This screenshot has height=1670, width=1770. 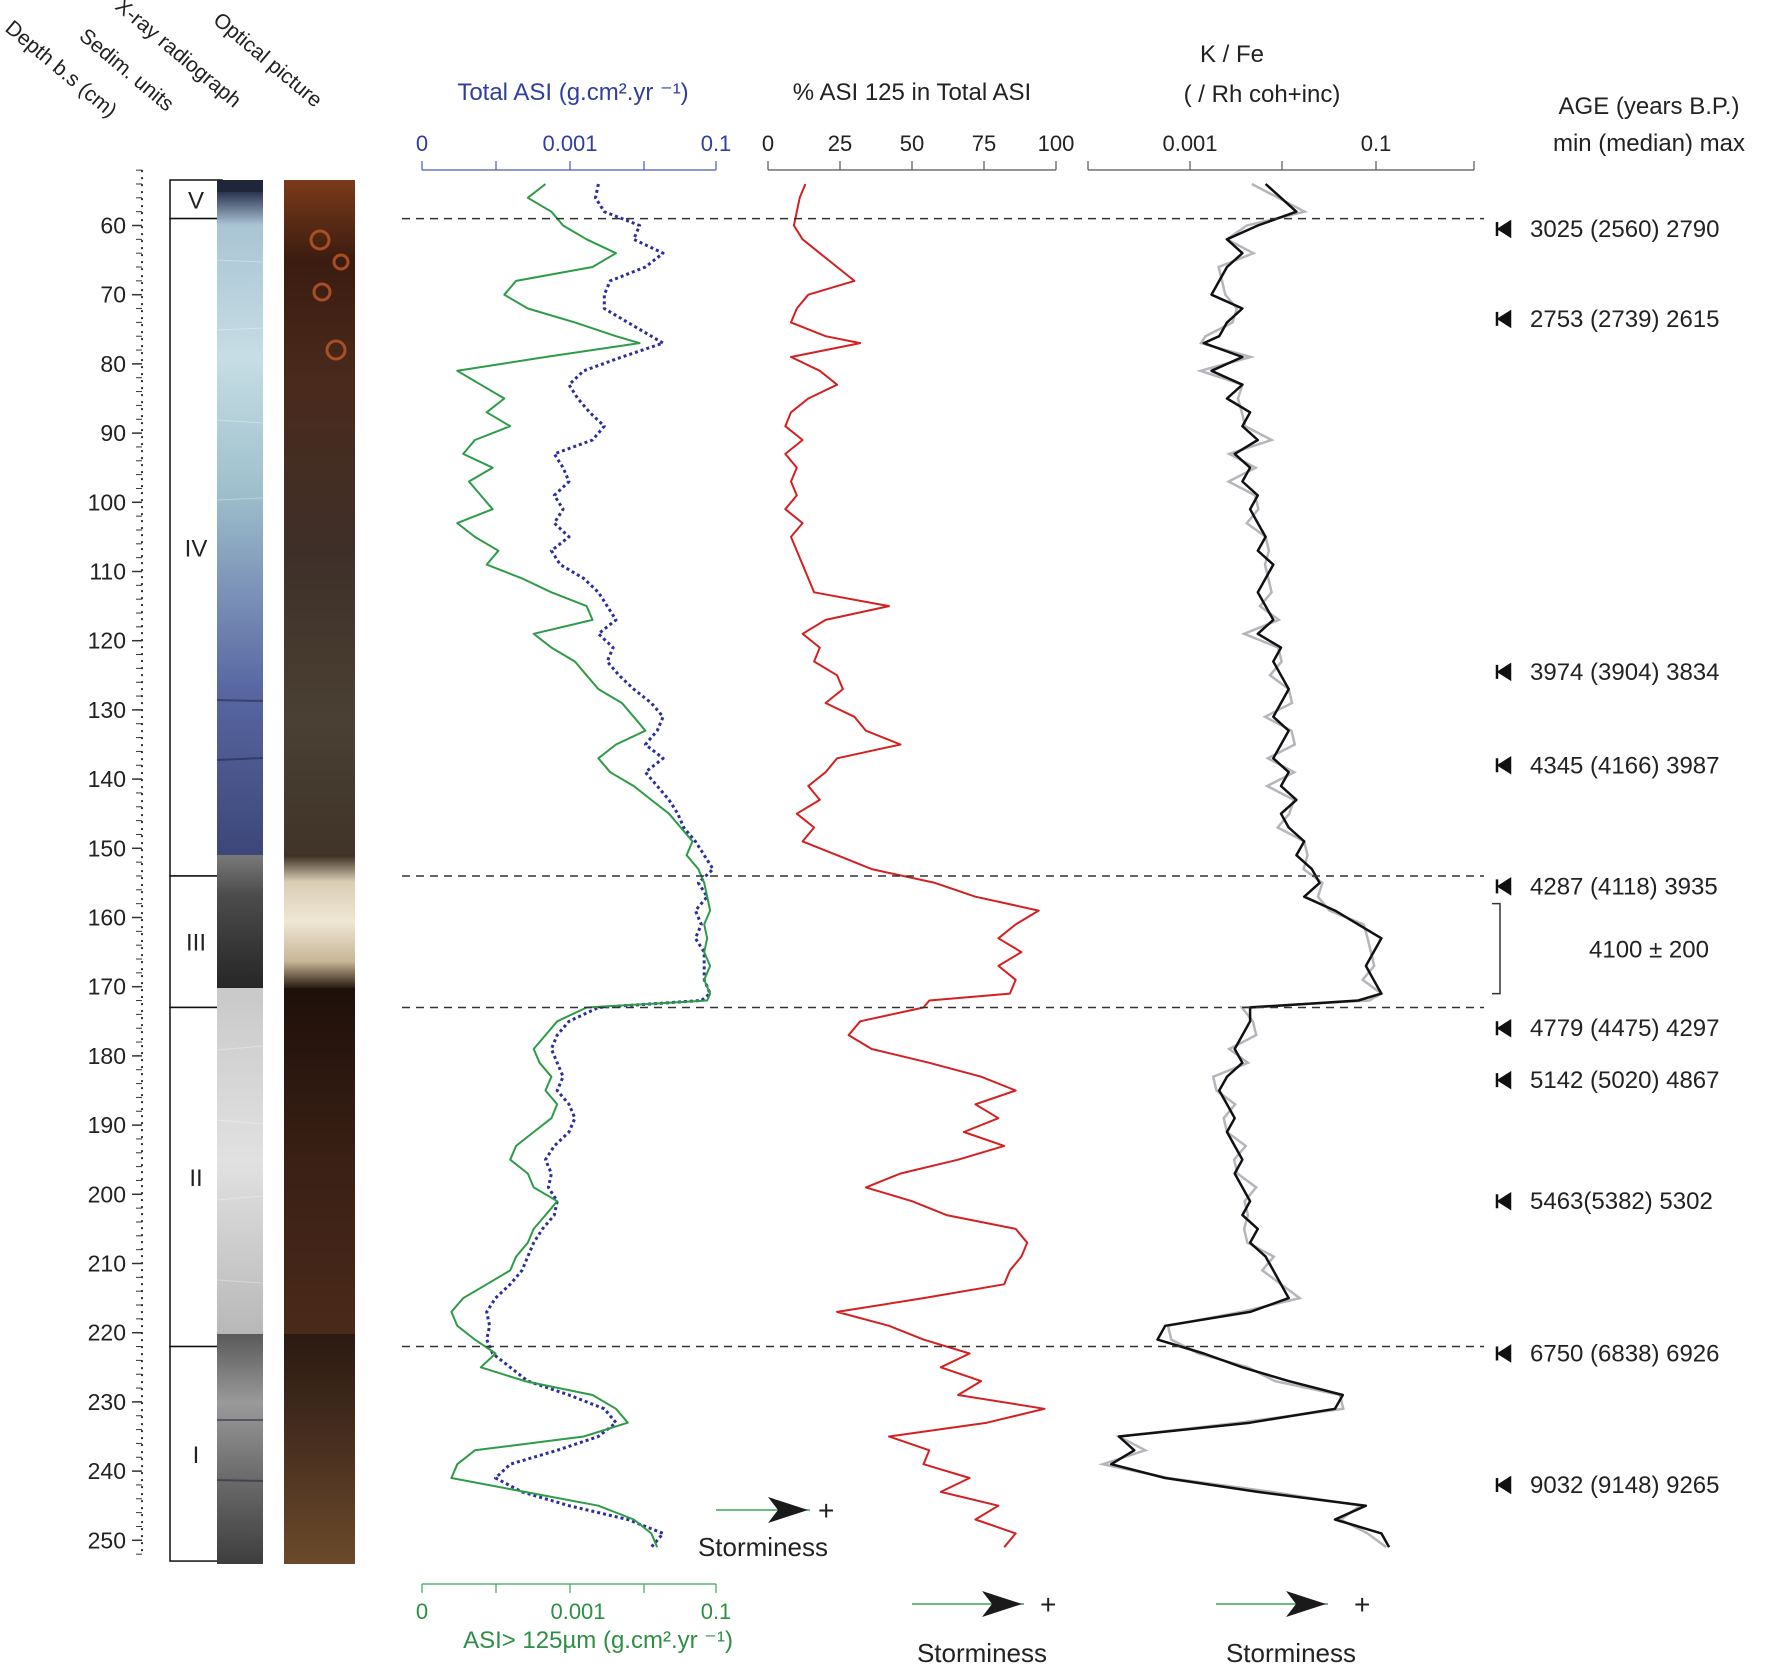 I want to click on unit-label-III: III, so click(x=196, y=943).